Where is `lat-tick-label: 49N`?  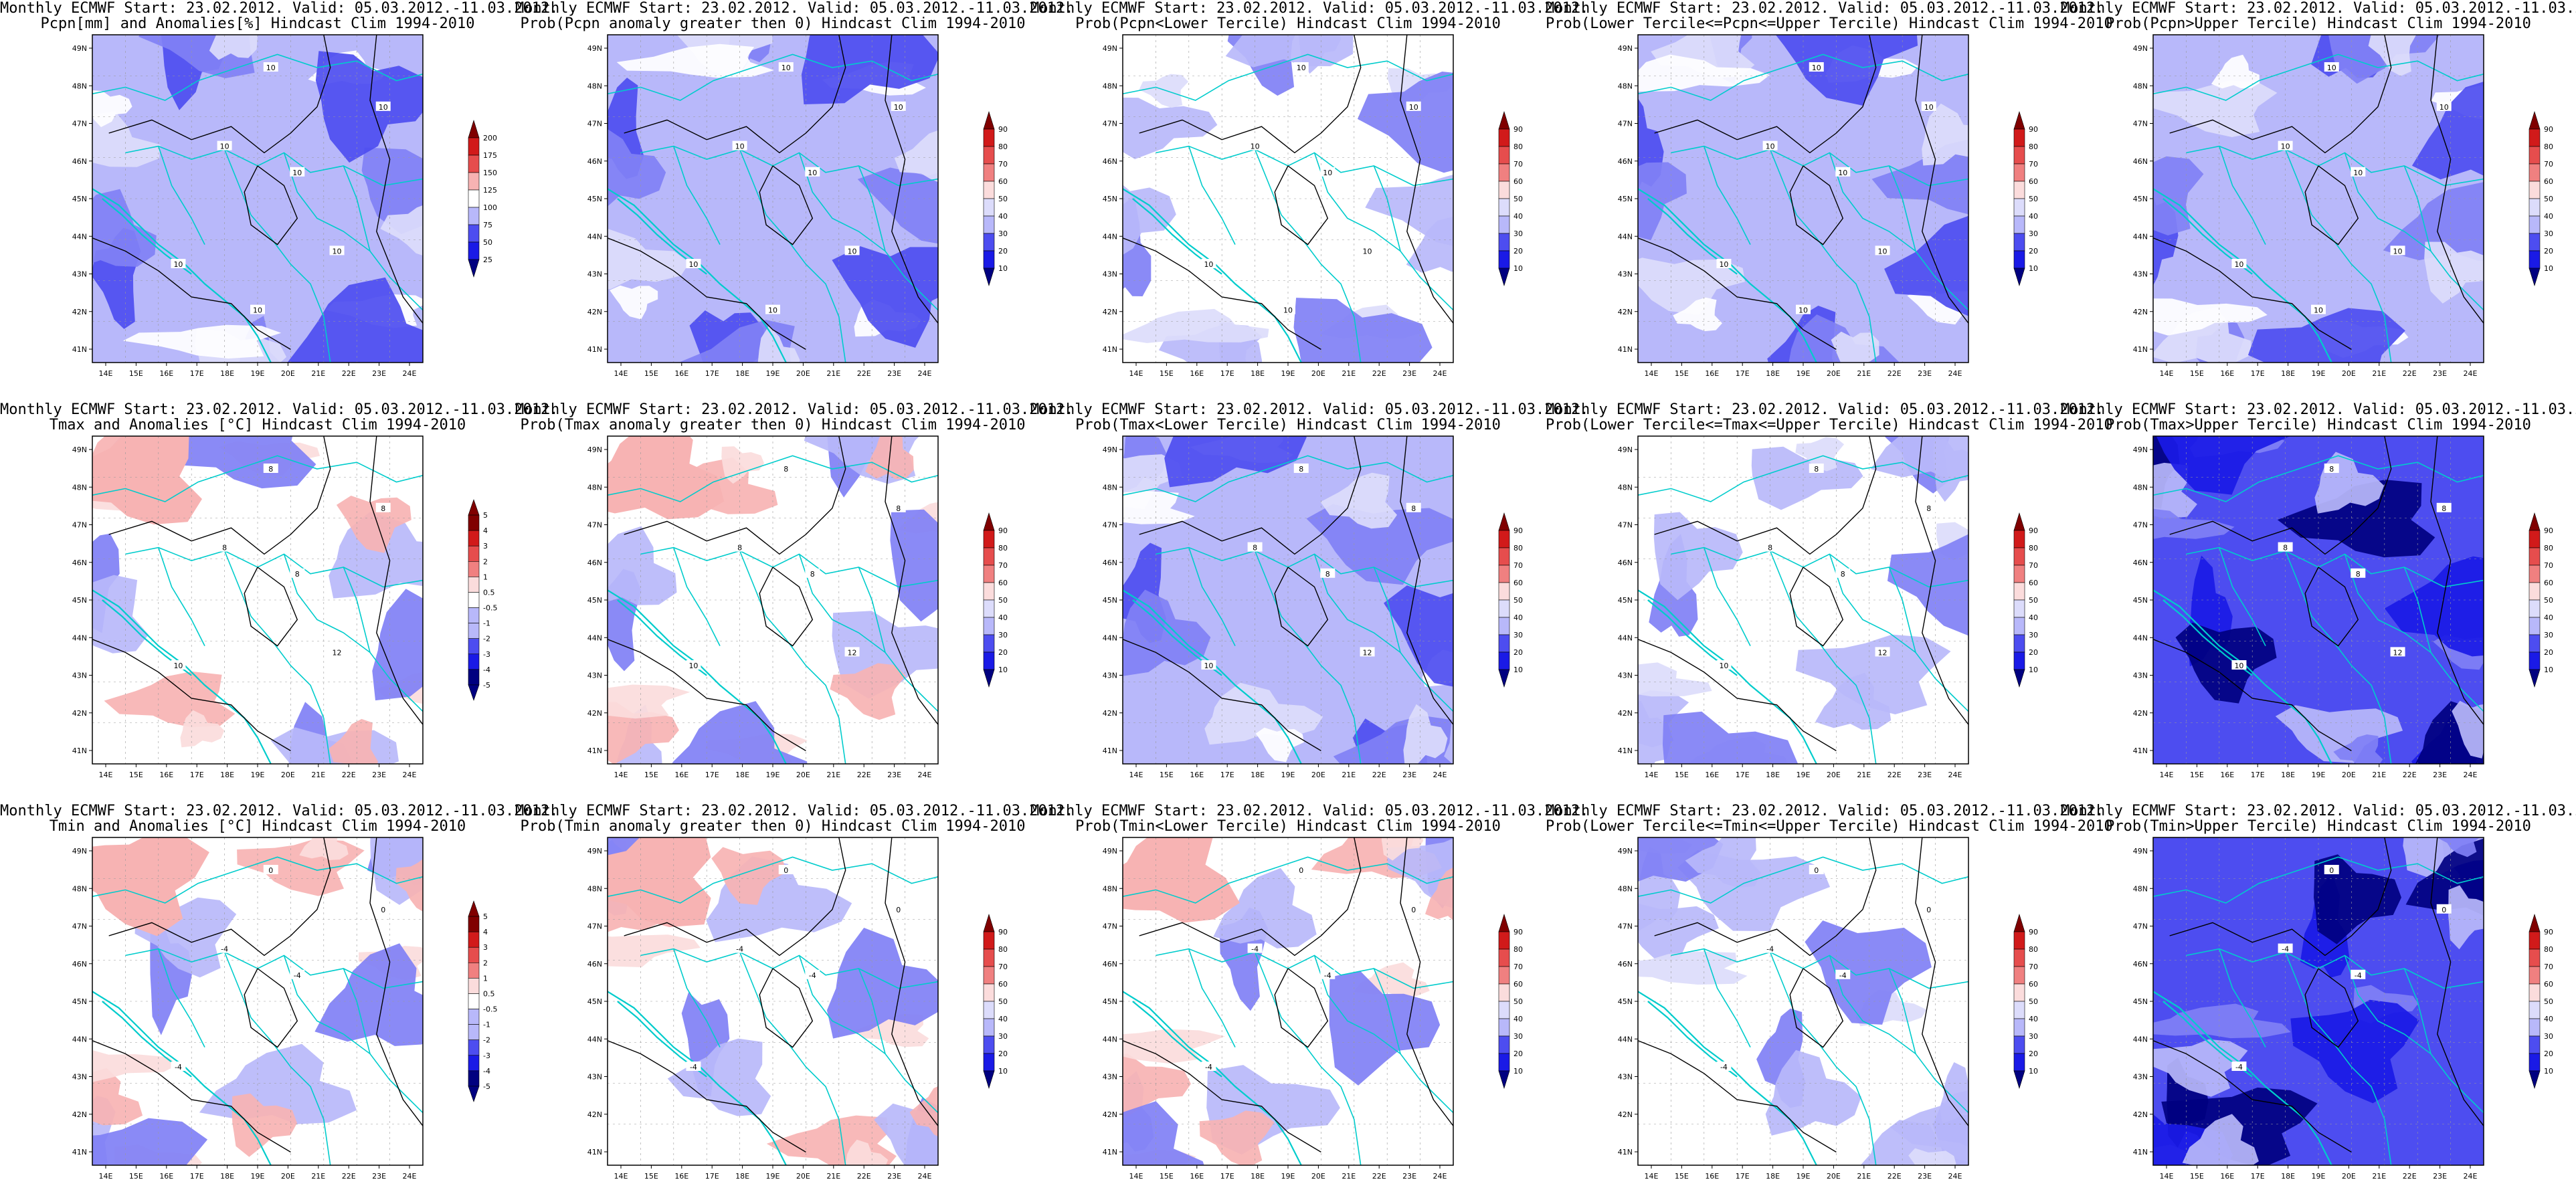 lat-tick-label: 49N is located at coordinates (594, 851).